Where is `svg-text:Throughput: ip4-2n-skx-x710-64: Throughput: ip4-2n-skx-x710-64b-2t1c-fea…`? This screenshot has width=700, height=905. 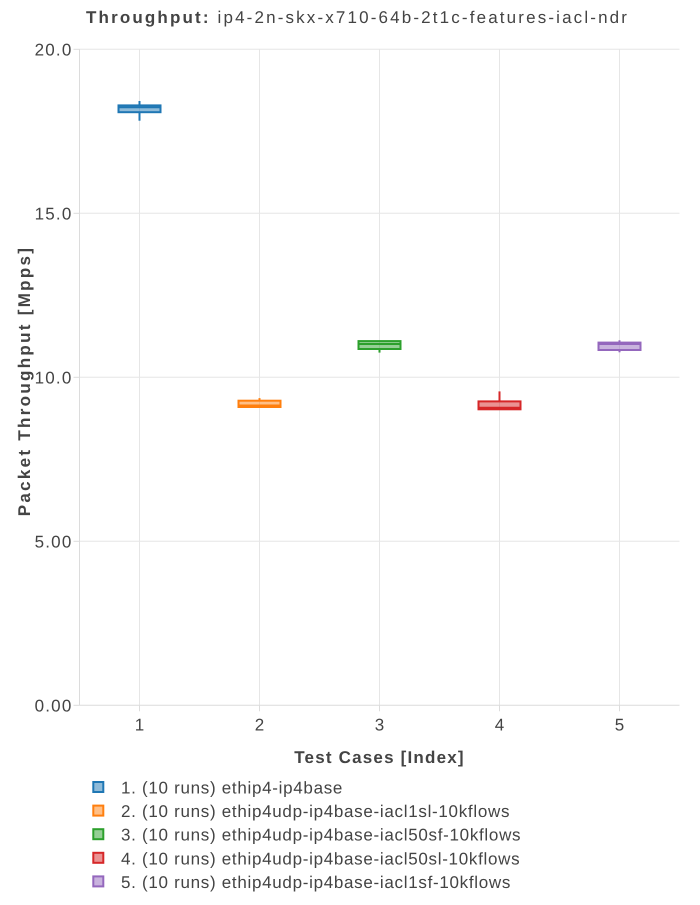
svg-text:Throughput: ip4-2n-skx-x710-64: Throughput: ip4-2n-skx-x710-64b-2t1c-fea… is located at coordinates (357, 17).